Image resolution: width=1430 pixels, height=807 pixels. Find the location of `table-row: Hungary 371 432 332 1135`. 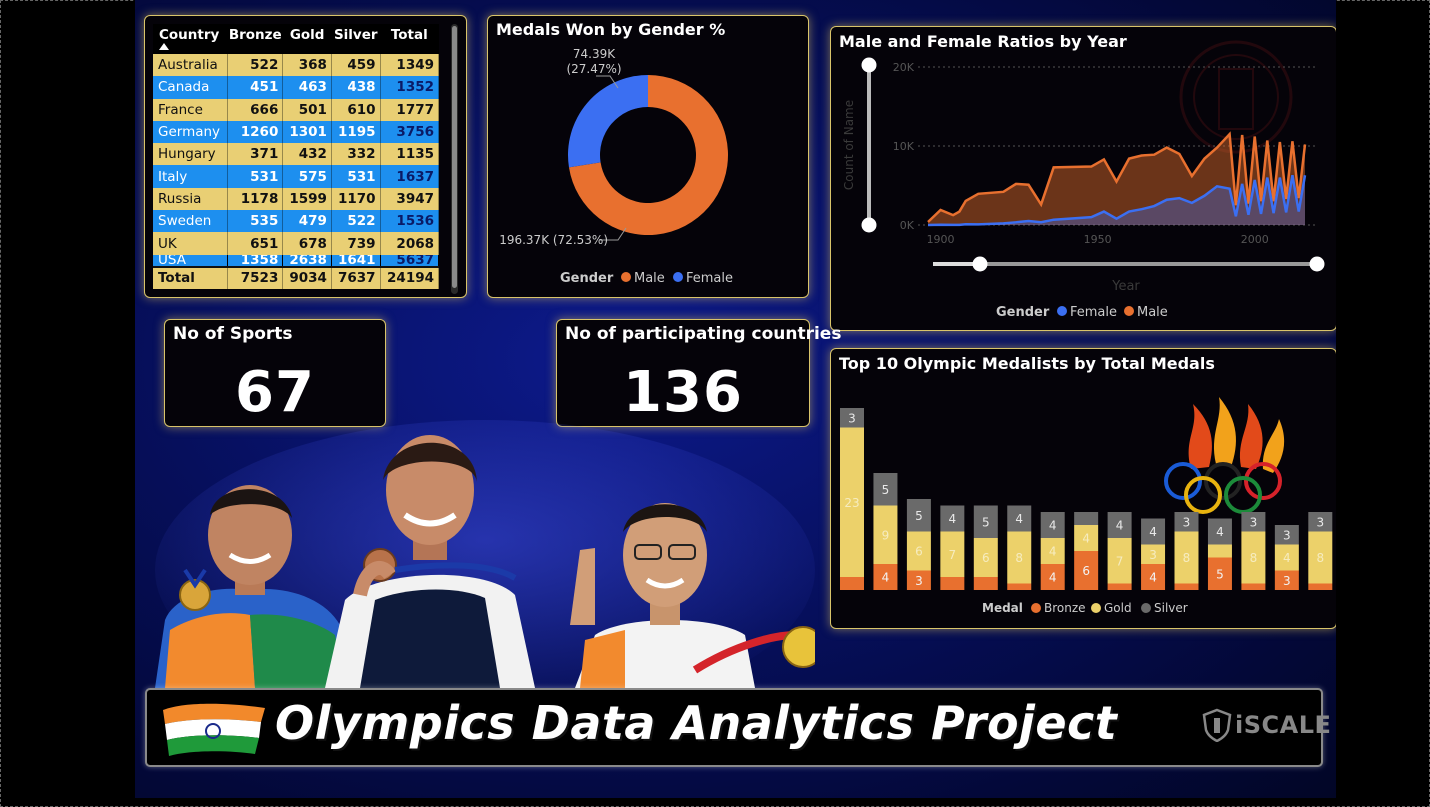

table-row: Hungary 371 432 332 1135 is located at coordinates (296, 154).